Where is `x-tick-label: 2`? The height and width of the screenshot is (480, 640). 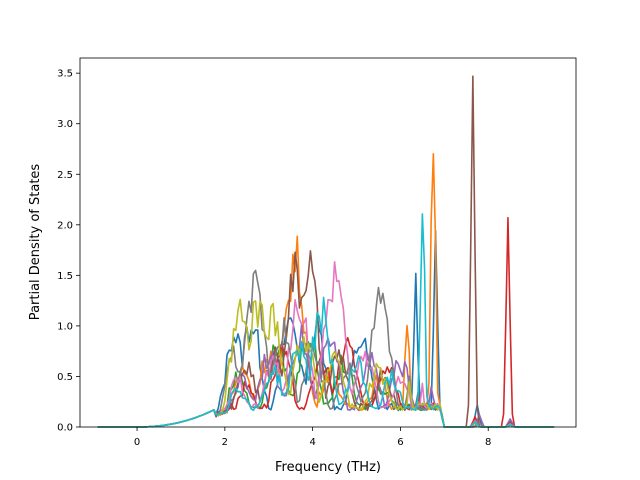
x-tick-label: 2 is located at coordinates (225, 442).